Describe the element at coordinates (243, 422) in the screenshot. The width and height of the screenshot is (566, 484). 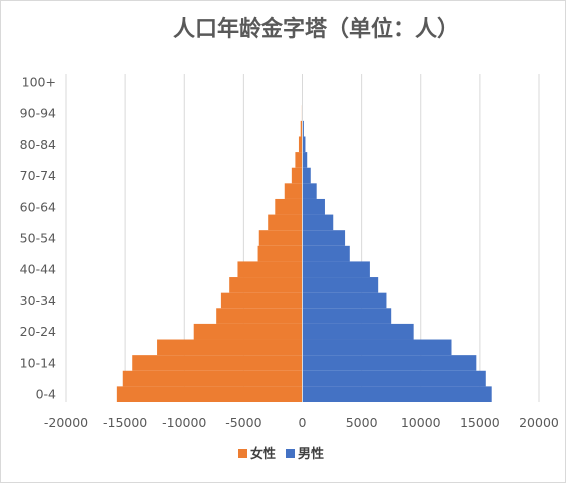
I see `x-tick-label: -5000` at that location.